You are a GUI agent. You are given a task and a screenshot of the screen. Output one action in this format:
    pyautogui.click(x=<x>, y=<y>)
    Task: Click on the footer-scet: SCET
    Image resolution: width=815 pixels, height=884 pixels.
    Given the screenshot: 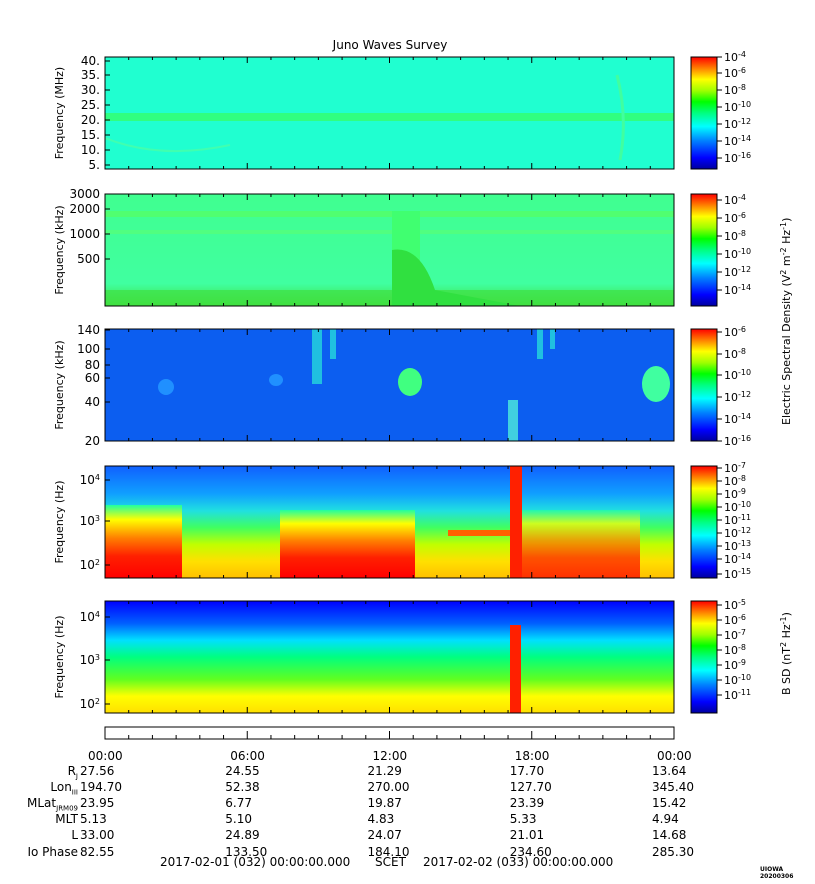 What is the action you would take?
    pyautogui.click(x=390, y=862)
    